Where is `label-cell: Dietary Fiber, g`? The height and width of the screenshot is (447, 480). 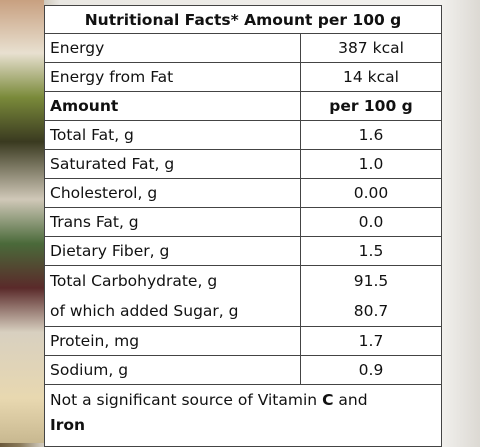 label-cell: Dietary Fiber, g is located at coordinates (172, 251).